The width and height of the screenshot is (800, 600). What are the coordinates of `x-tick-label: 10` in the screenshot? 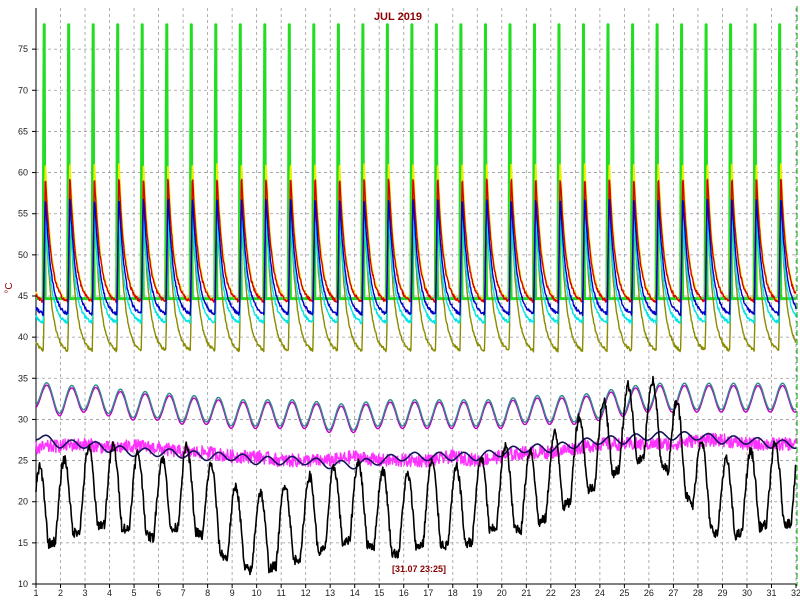 It's located at (257, 593).